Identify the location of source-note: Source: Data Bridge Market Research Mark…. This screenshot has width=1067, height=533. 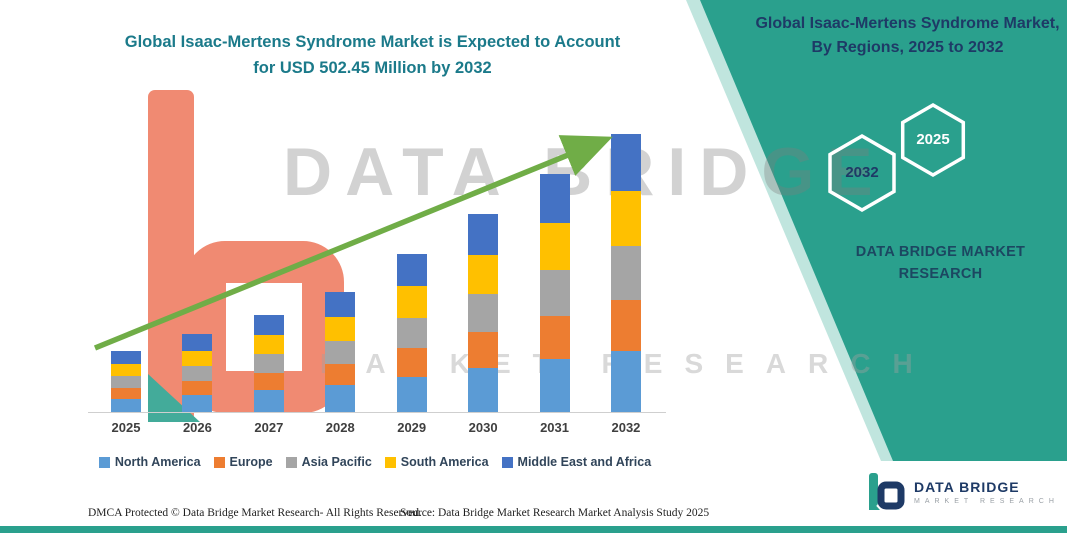
(555, 513).